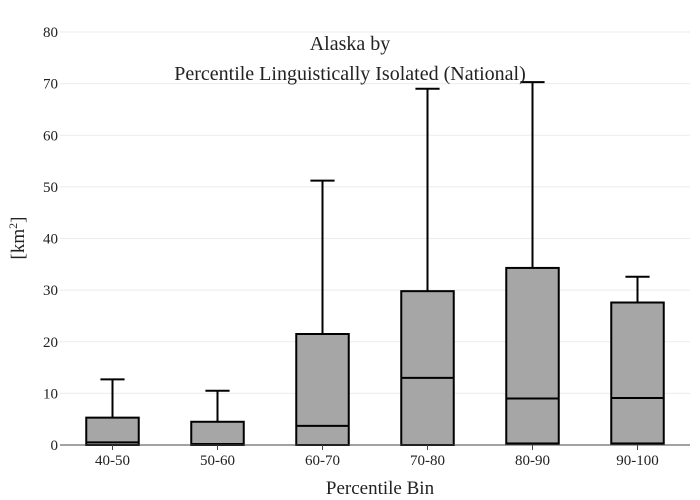 Image resolution: width=700 pixels, height=500 pixels. What do you see at coordinates (350, 44) in the screenshot?
I see `chart-title-line1: Alaska by` at bounding box center [350, 44].